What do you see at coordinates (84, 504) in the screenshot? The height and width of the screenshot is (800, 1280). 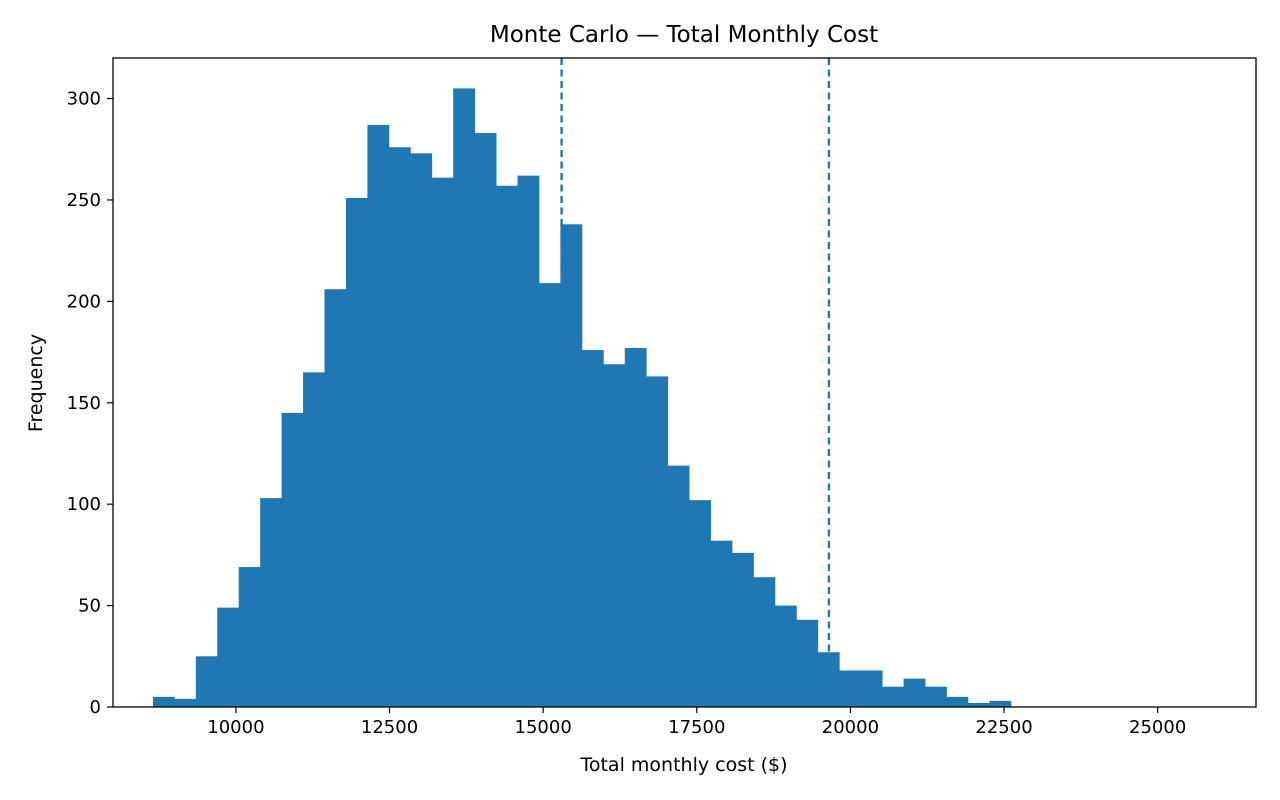 I see `y-tick-label: 100` at bounding box center [84, 504].